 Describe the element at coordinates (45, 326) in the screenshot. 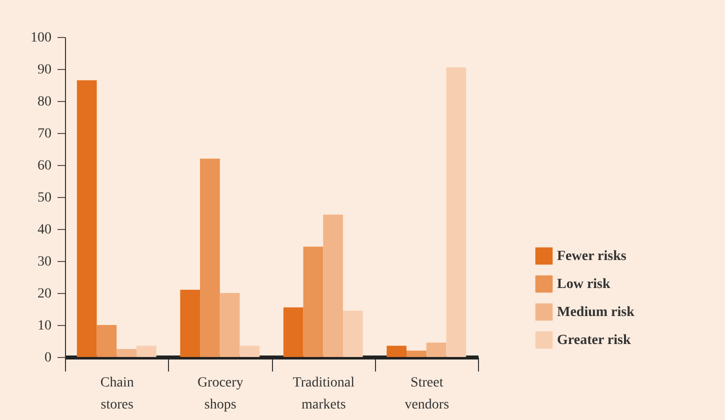

I see `y-tick-label: 10` at that location.